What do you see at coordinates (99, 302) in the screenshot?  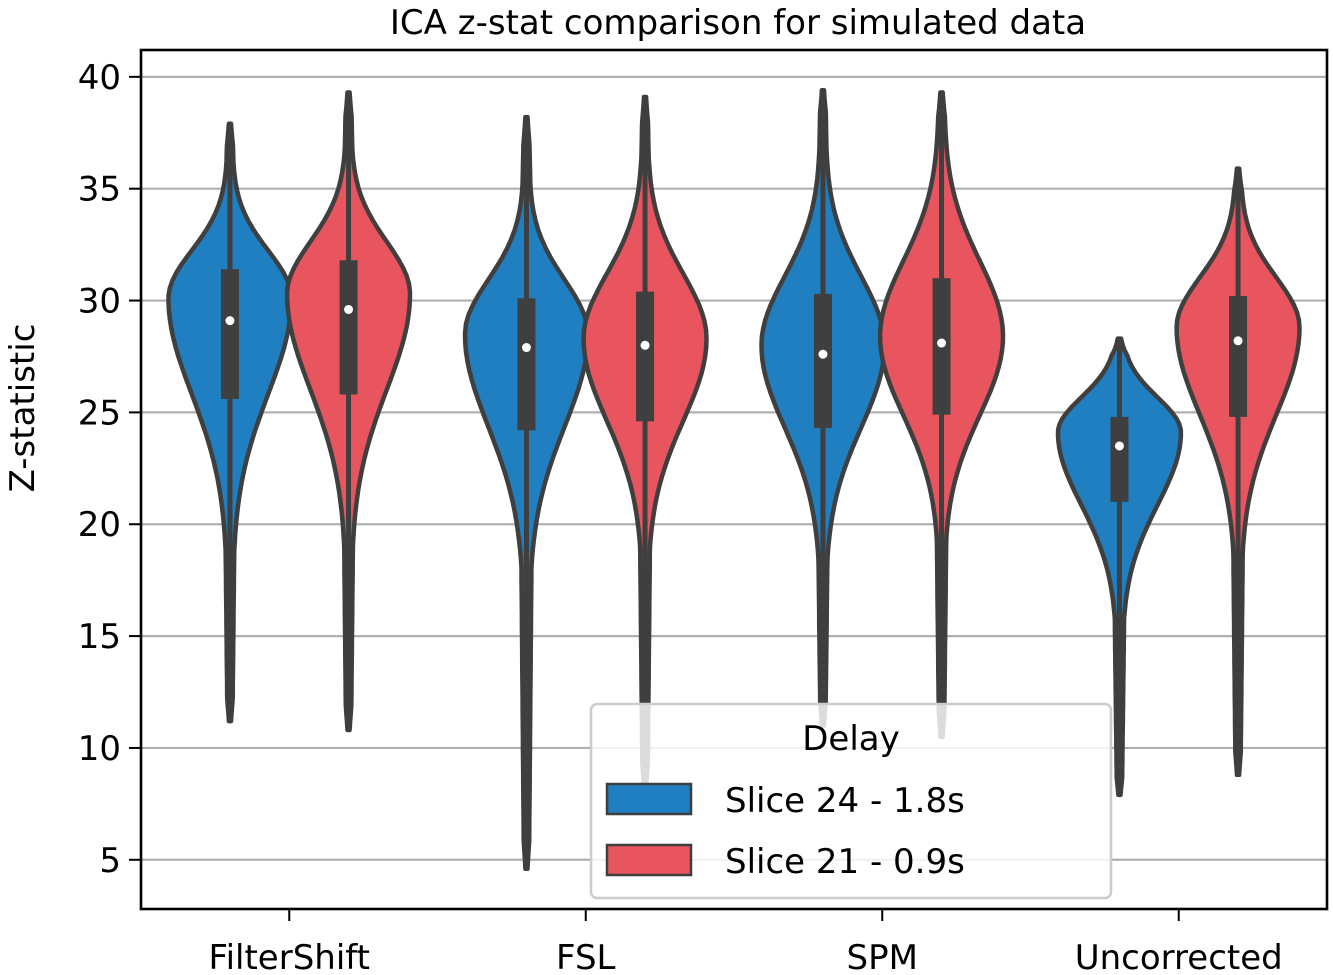 I see `y-tick-label: 30` at bounding box center [99, 302].